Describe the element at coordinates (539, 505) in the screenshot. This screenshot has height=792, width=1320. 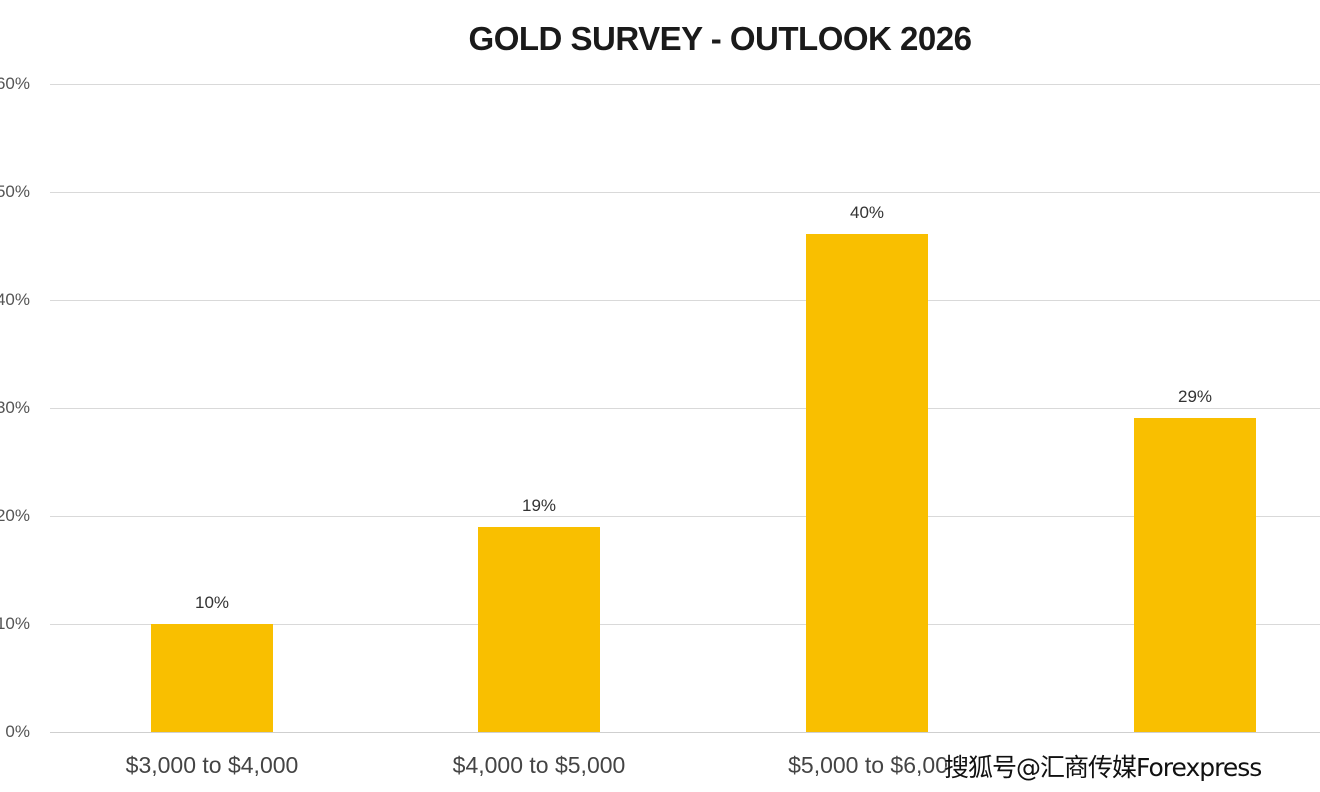
I see `value-label: 19%` at that location.